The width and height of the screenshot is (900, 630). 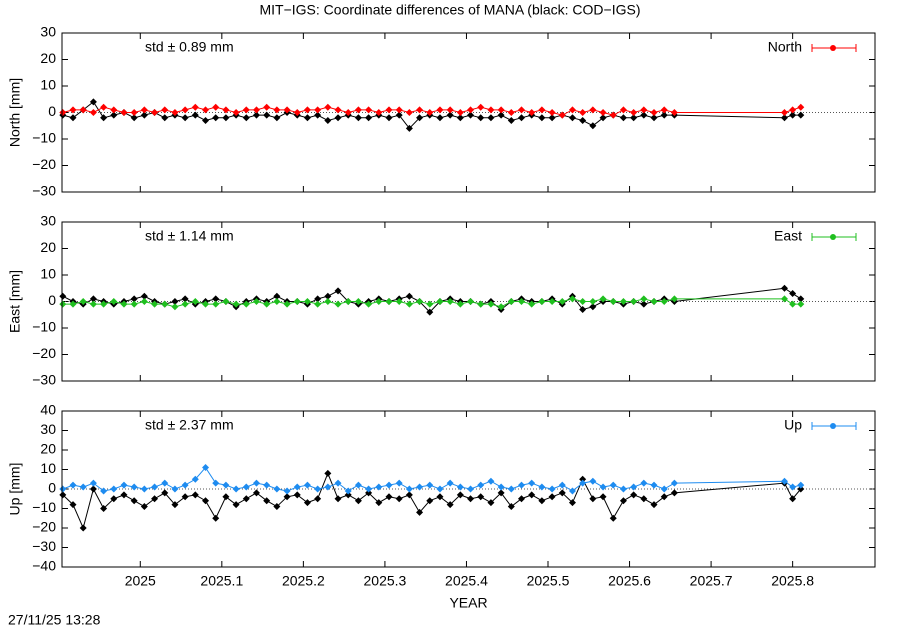 What do you see at coordinates (44, 507) in the screenshot?
I see `y-tick-label: −10` at bounding box center [44, 507].